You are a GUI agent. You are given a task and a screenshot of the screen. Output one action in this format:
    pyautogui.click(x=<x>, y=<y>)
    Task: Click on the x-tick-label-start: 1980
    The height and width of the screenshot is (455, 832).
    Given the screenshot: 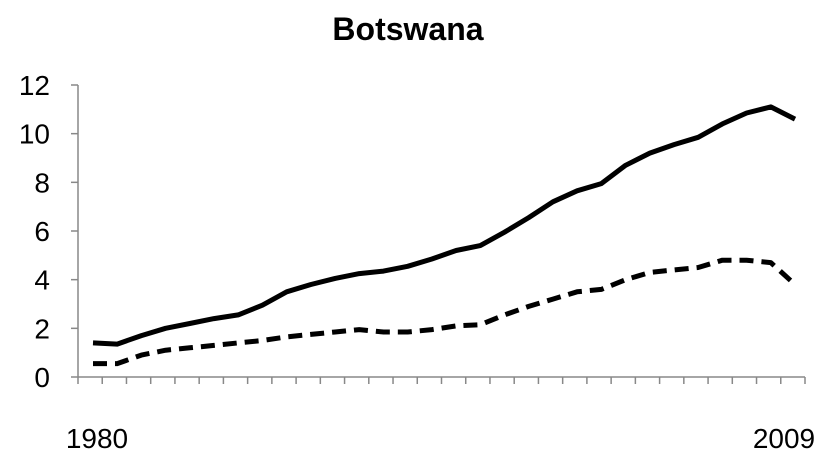 What is the action you would take?
    pyautogui.click(x=97, y=438)
    